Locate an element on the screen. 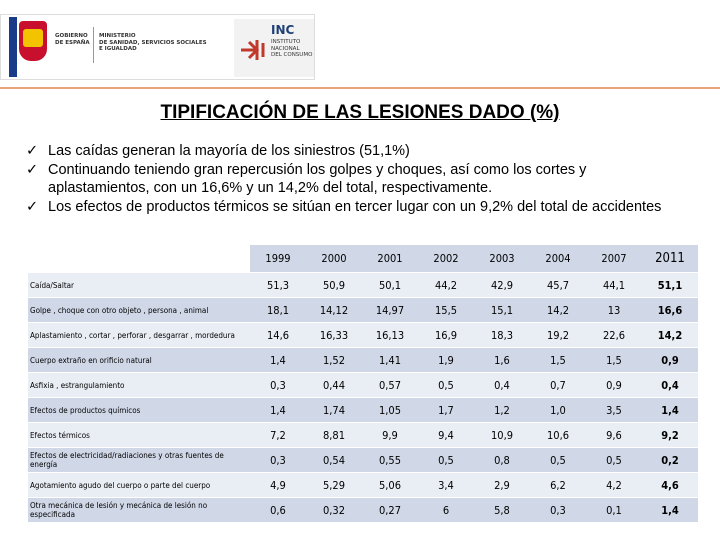 This screenshot has width=720, height=540. cell: 5,29 is located at coordinates (334, 485).